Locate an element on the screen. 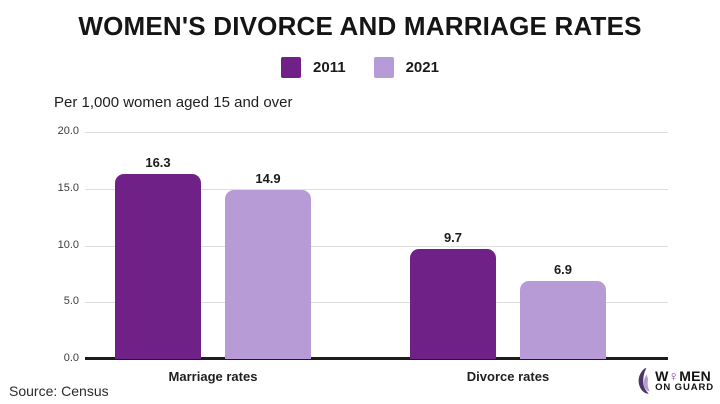 Image resolution: width=720 pixels, height=404 pixels. logo-word-prefix: W is located at coordinates (662, 375).